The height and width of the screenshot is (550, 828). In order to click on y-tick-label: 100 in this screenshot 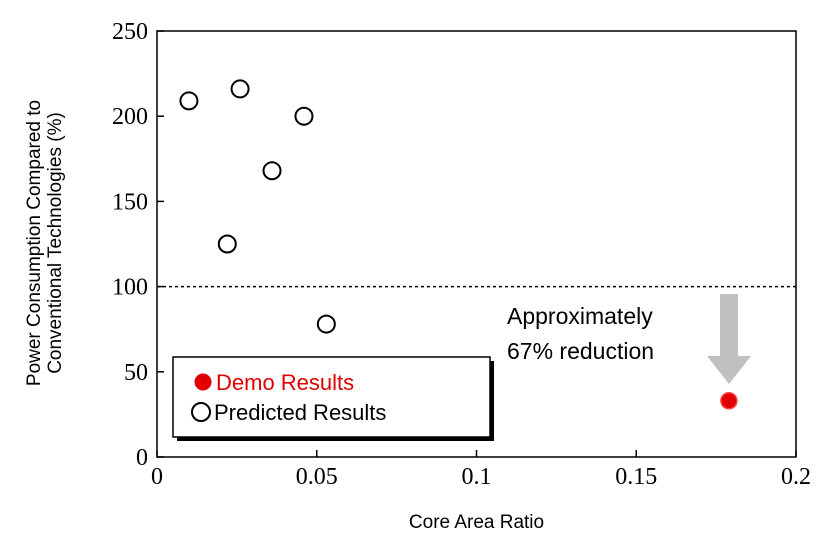, I will do `click(130, 288)`.